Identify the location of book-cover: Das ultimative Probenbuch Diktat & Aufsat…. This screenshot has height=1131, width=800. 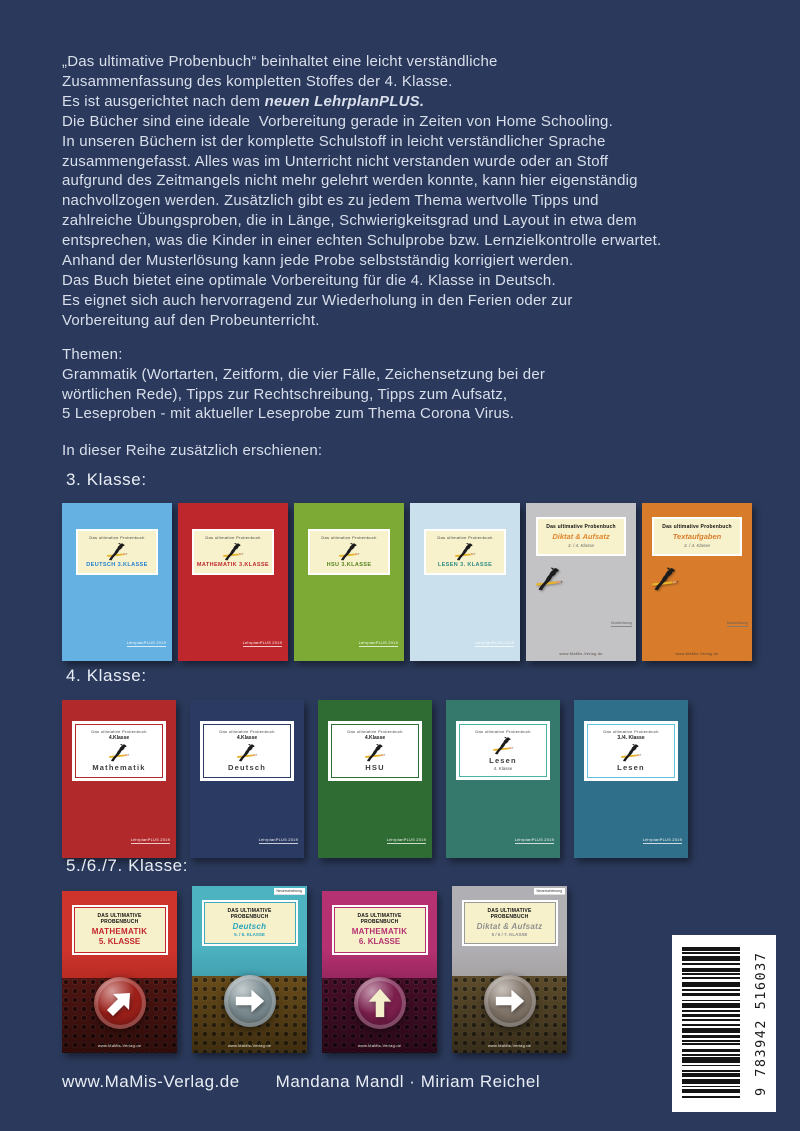
(581, 582).